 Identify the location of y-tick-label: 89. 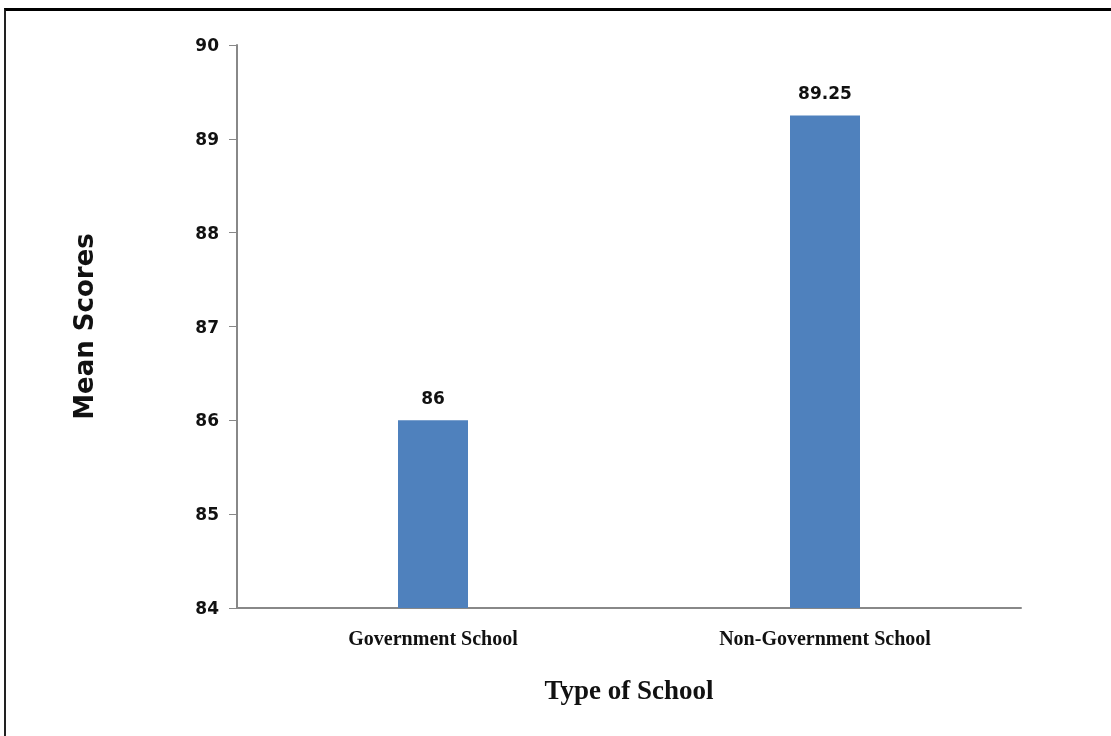
(207, 138).